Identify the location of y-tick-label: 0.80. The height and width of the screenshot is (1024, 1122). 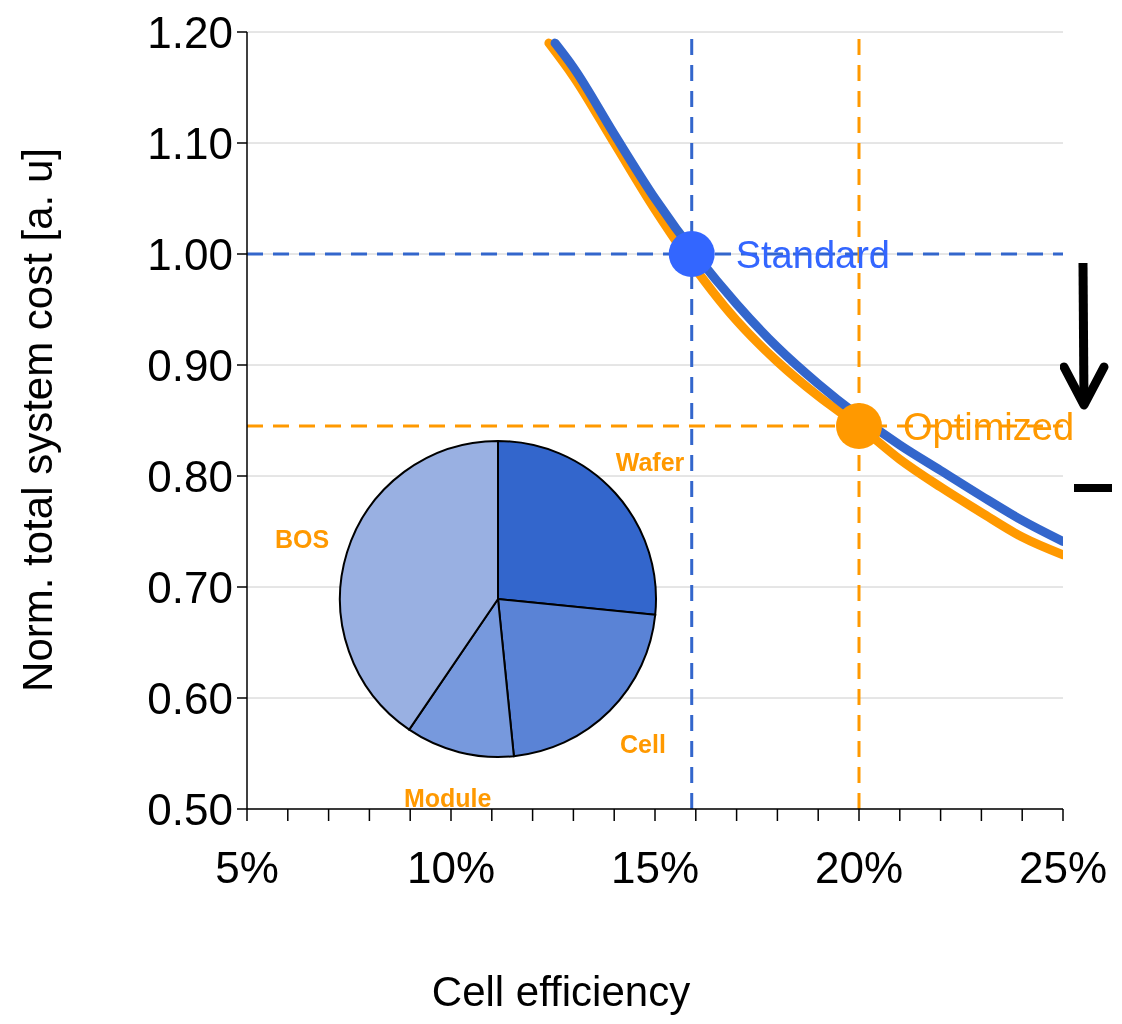
(190, 476).